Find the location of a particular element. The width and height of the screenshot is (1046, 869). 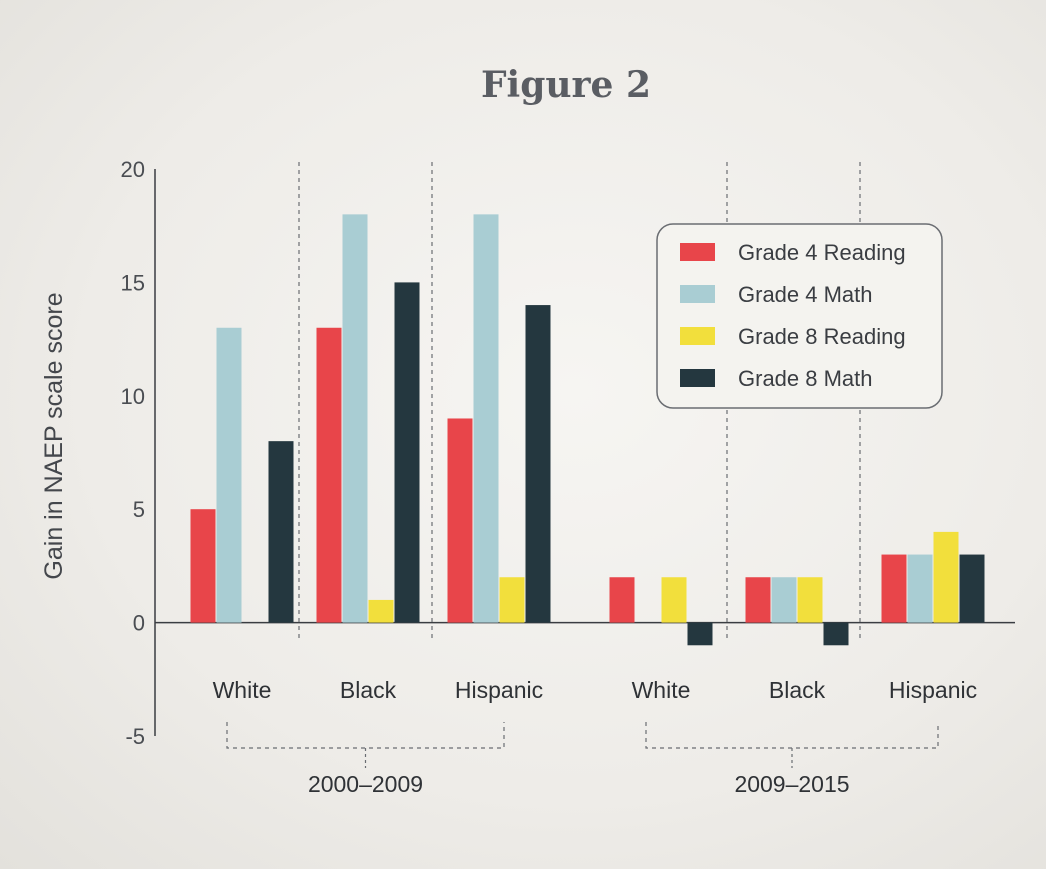

legend-box is located at coordinates (799, 316).